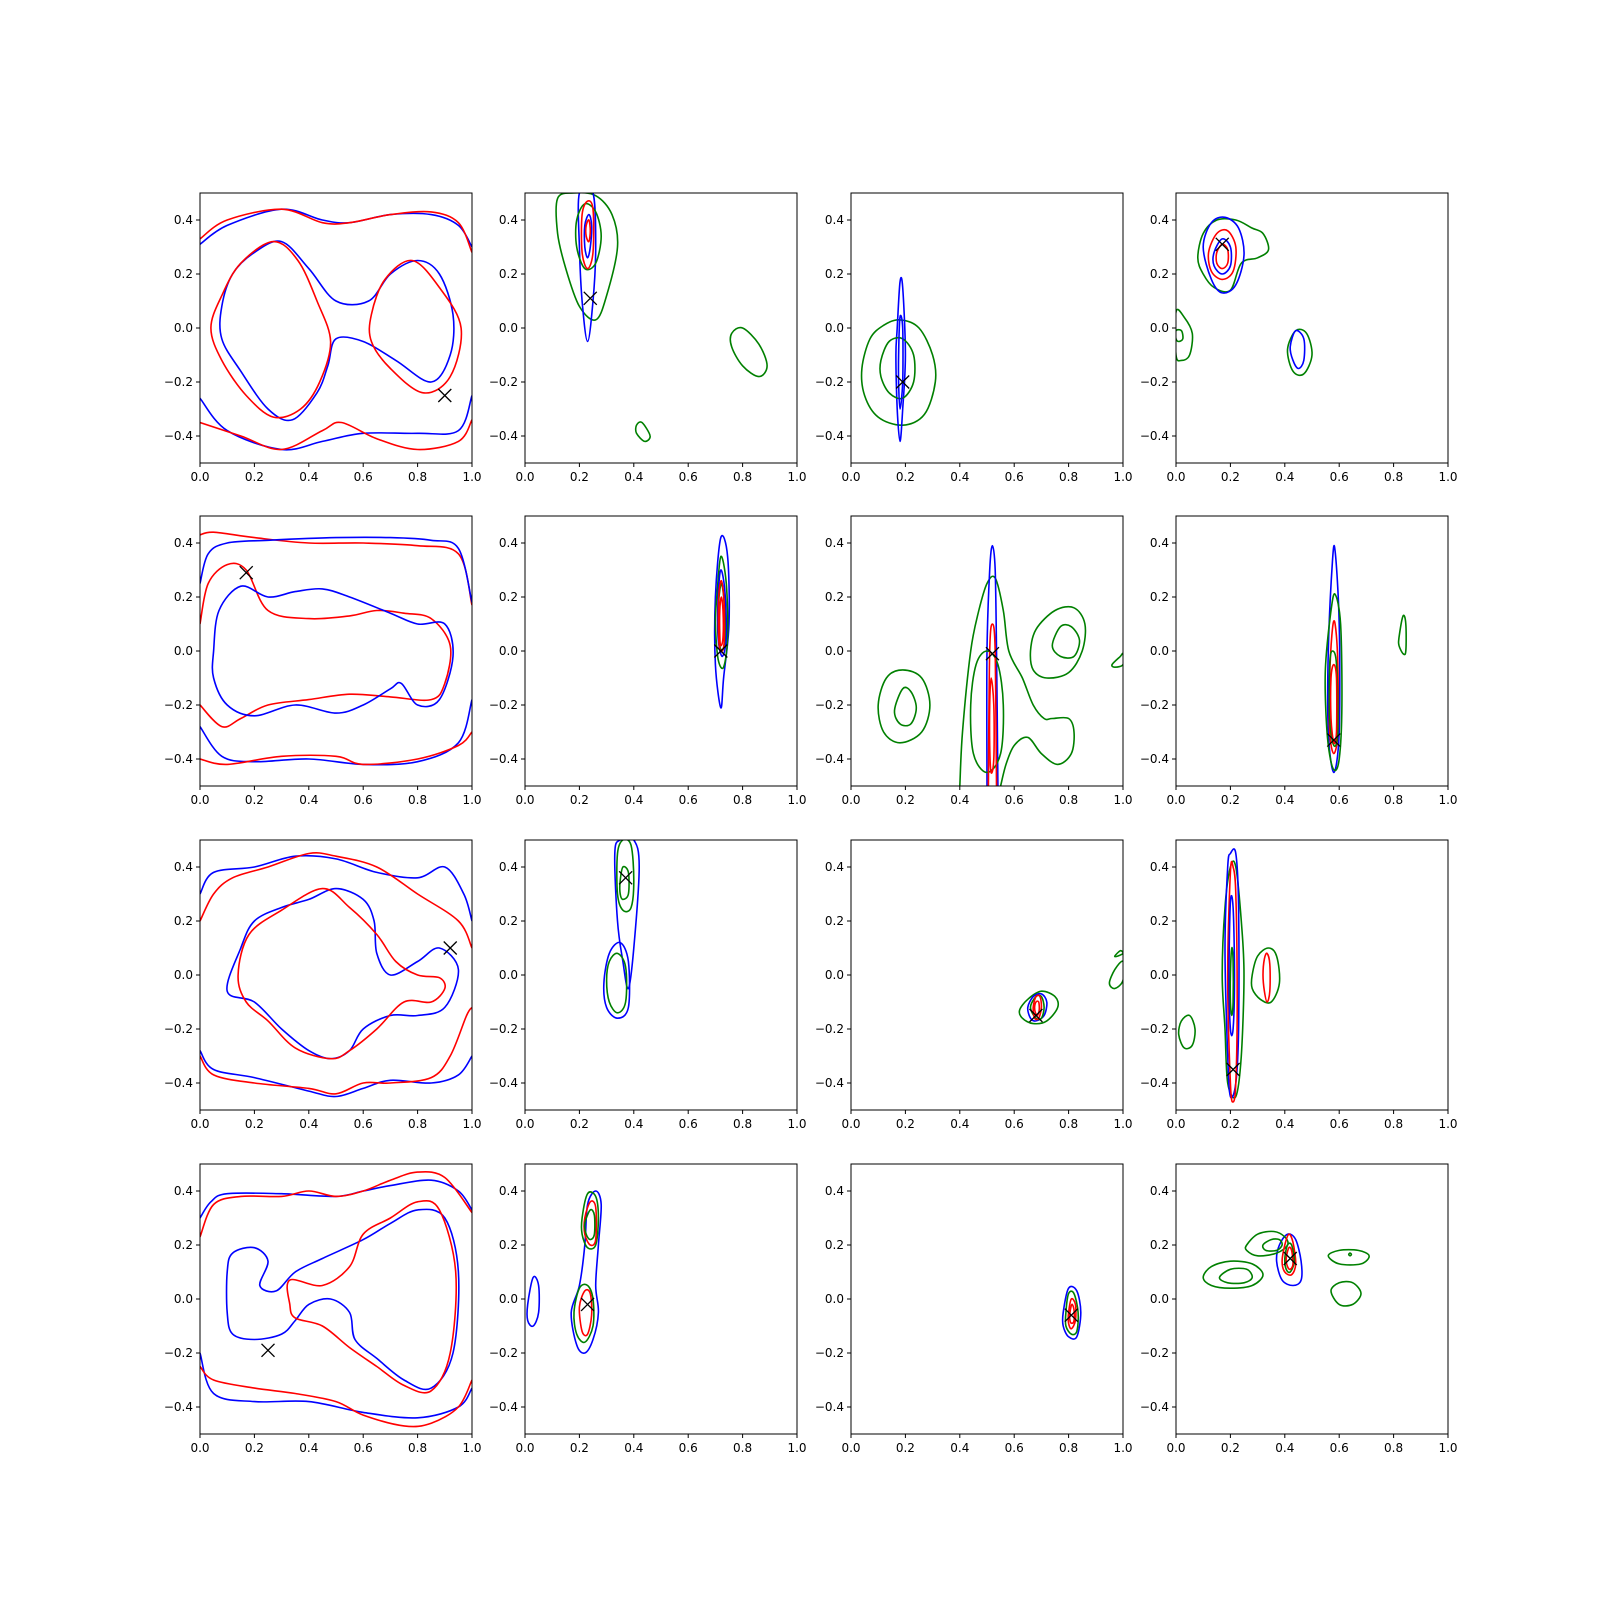 This screenshot has width=1600, height=1600. I want to click on subplot-r2-c3: 0.0 0.2 0.4 0.6 0.8 1.0 −0.4 −0.2 0.0 0.2 0.4, so click(974, 661).